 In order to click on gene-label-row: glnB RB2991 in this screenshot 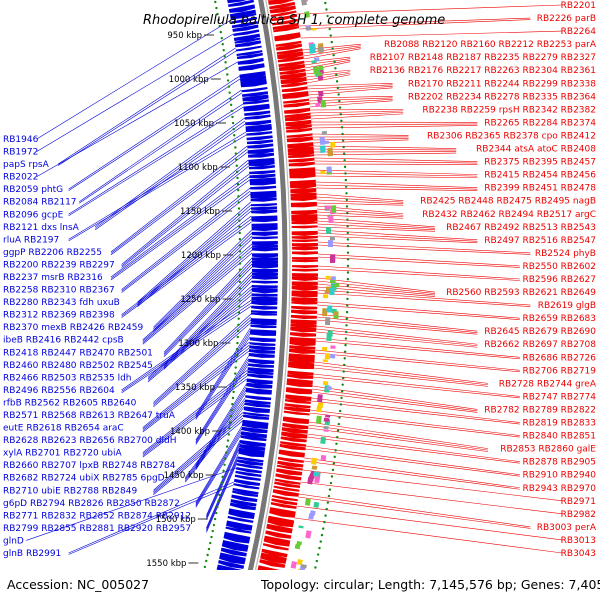, I will do `click(32, 554)`.